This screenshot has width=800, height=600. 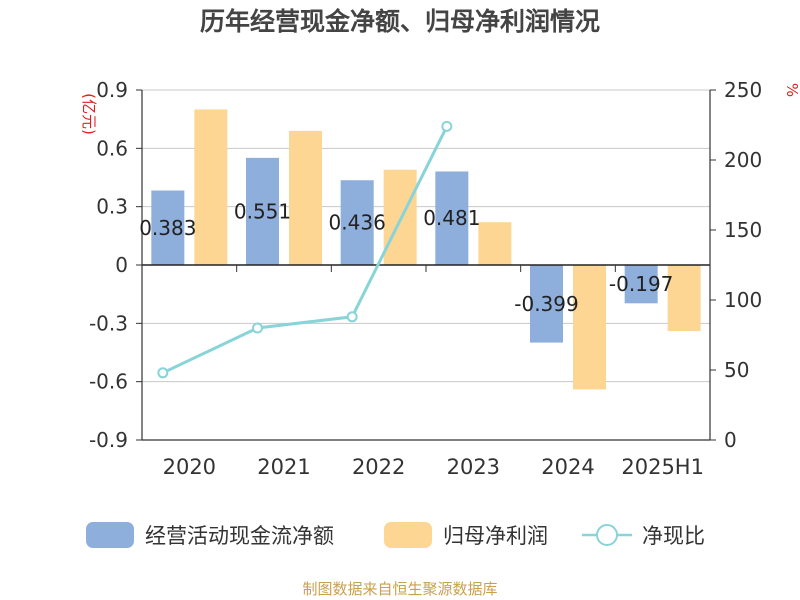 What do you see at coordinates (473, 467) in the screenshot?
I see `x-tick-label: 2023` at bounding box center [473, 467].